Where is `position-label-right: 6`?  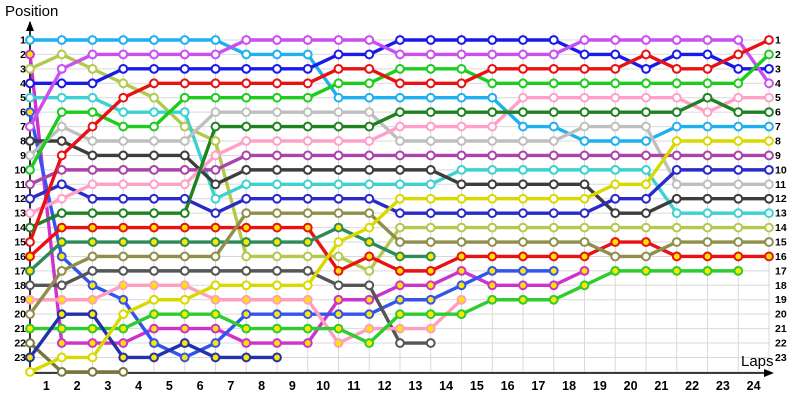
position-label-right: 6 is located at coordinates (778, 113).